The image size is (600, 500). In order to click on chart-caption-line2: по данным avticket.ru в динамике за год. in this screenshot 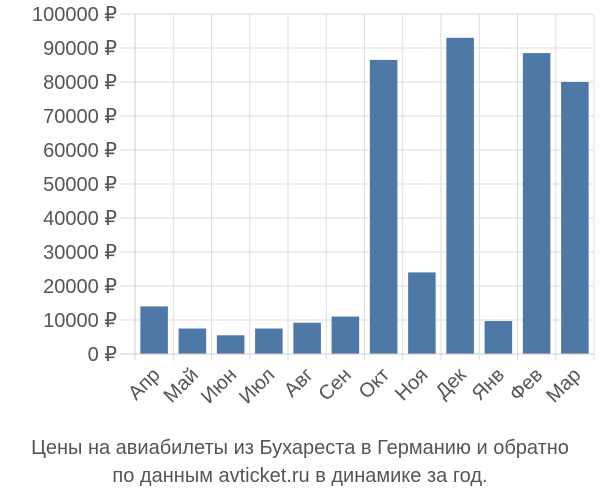, I will do `click(300, 476)`.